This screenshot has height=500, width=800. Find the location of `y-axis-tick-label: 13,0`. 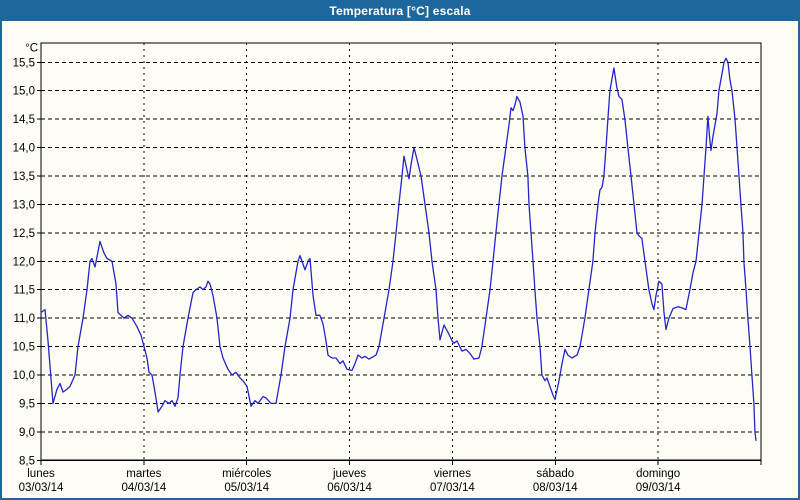

y-axis-tick-label: 13,0 is located at coordinates (24, 205).